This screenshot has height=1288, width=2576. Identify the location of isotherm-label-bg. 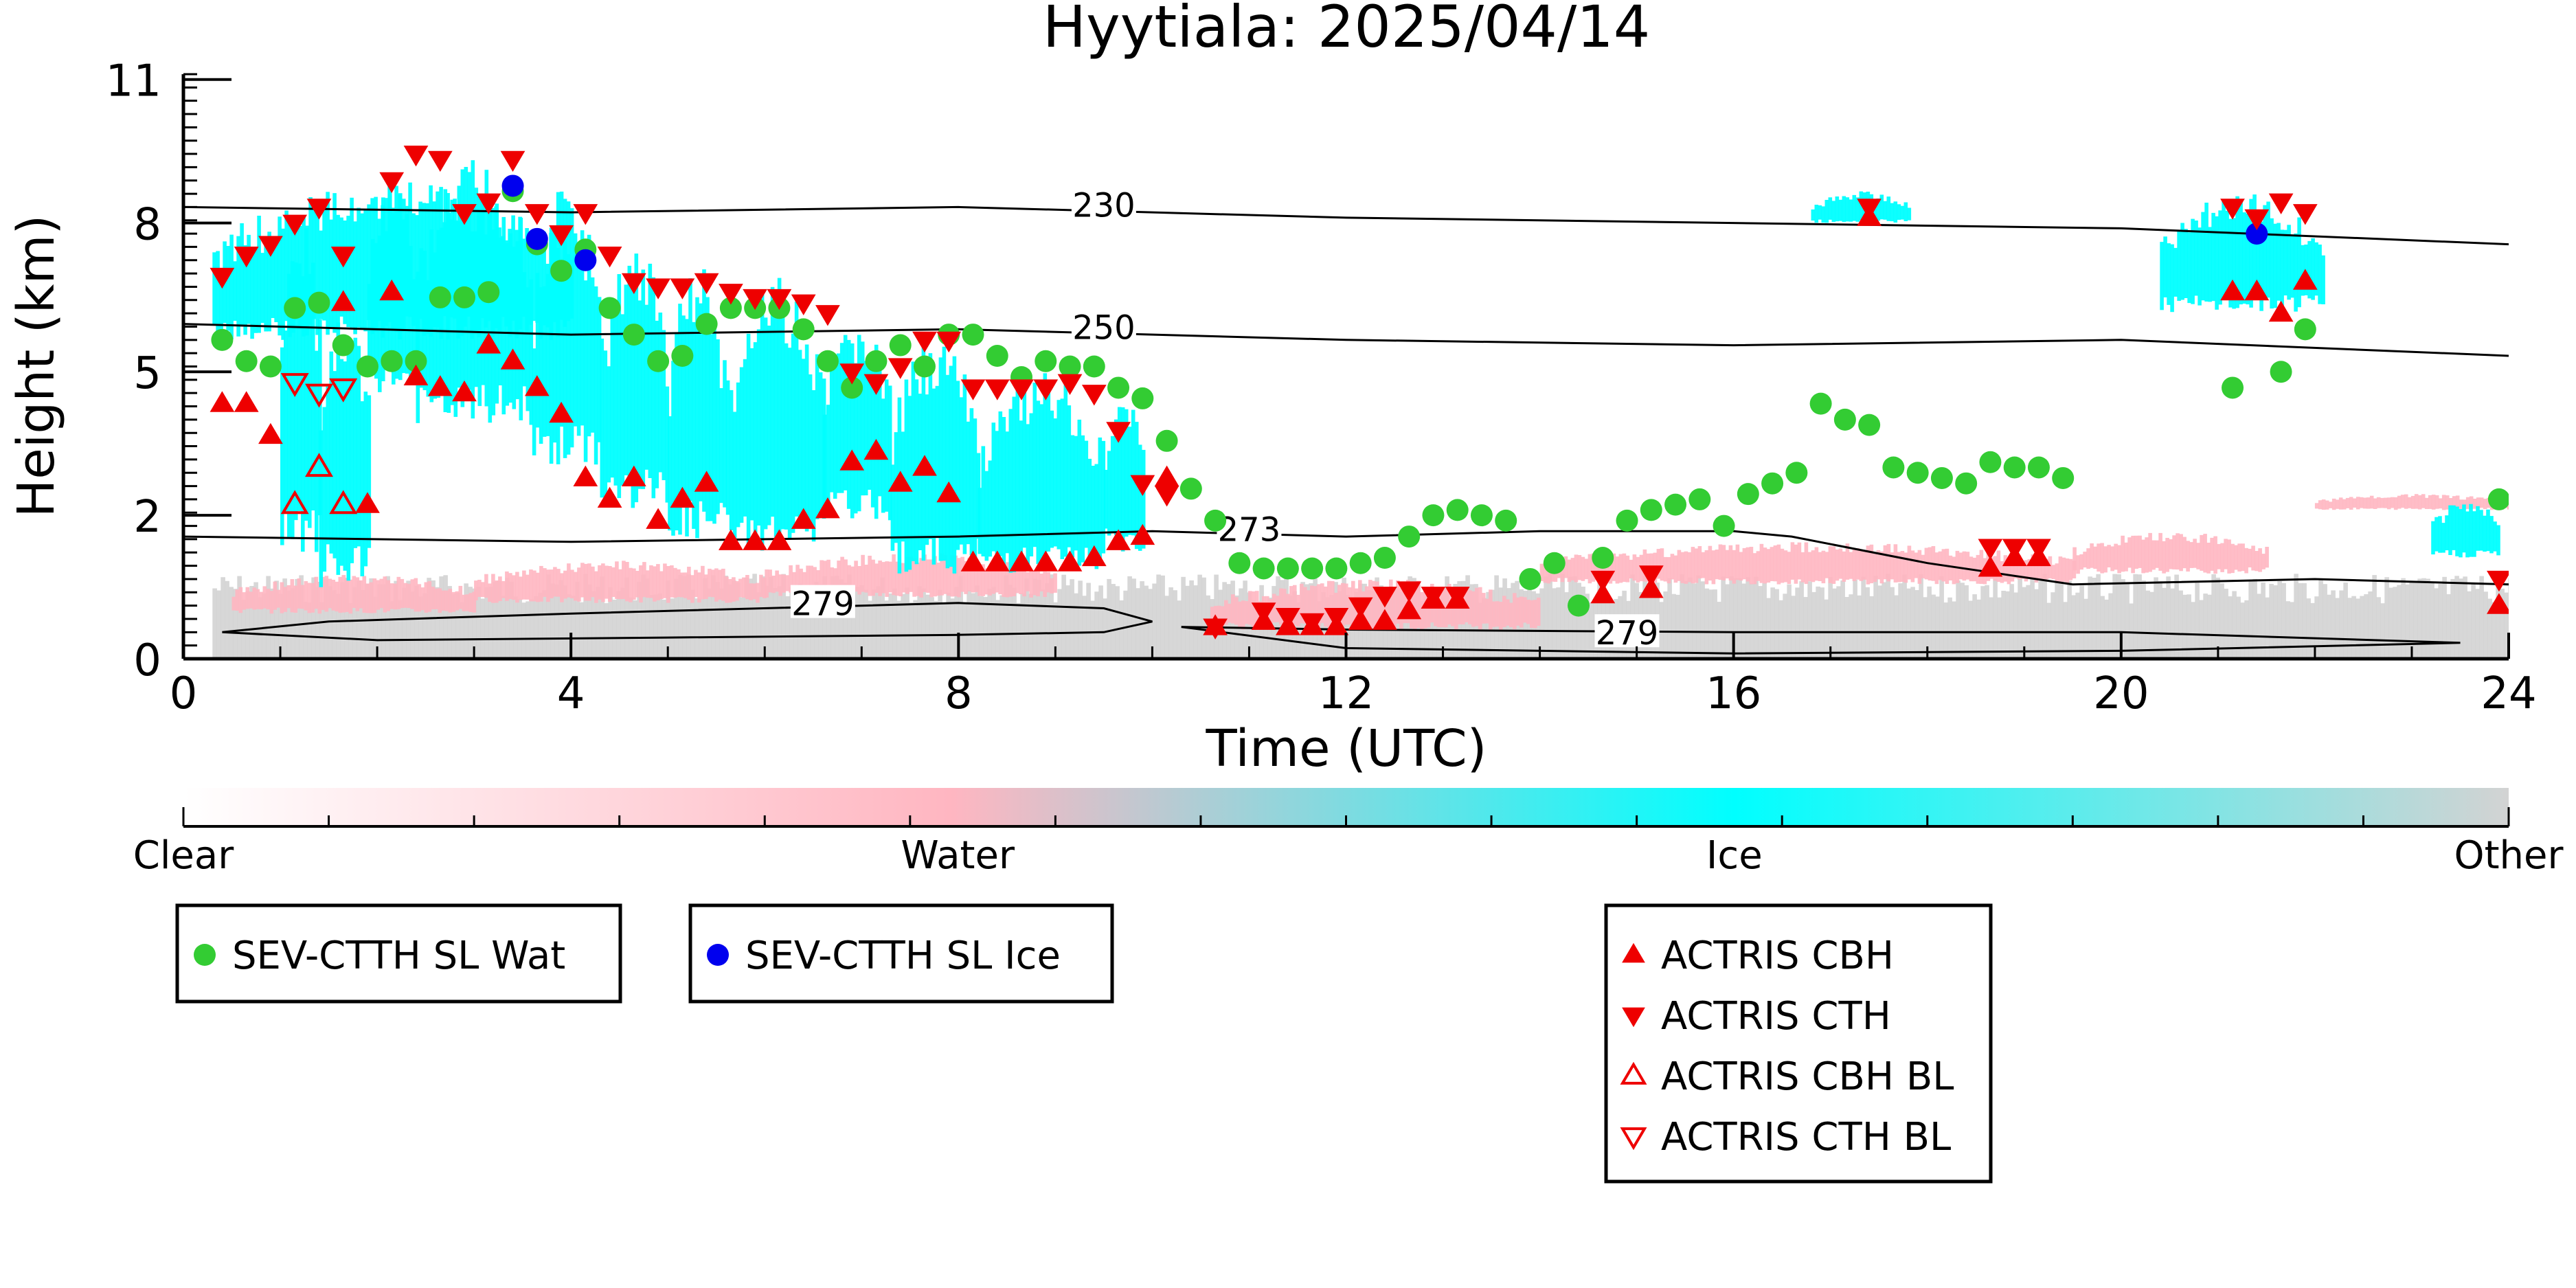
(1103, 325).